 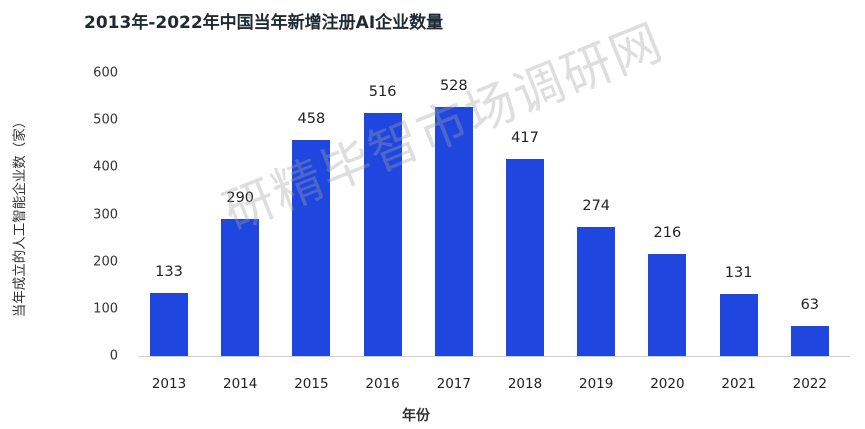 What do you see at coordinates (525, 384) in the screenshot?
I see `x-tick-label: 2018` at bounding box center [525, 384].